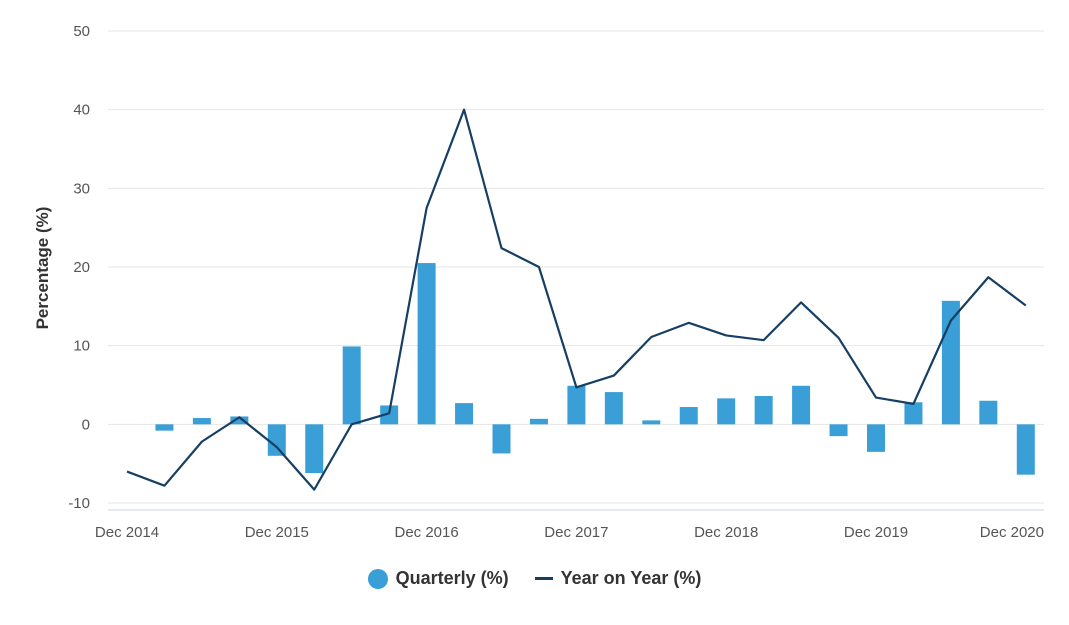 This screenshot has width=1069, height=625. What do you see at coordinates (726, 532) in the screenshot?
I see `x-tick-label: Dec 2018` at bounding box center [726, 532].